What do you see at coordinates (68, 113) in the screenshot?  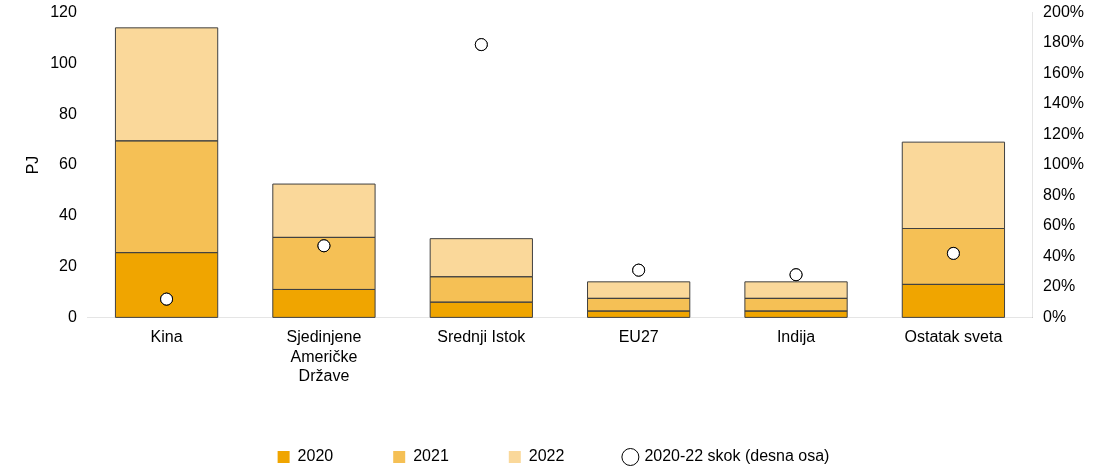 I see `y-tick-label: 80` at bounding box center [68, 113].